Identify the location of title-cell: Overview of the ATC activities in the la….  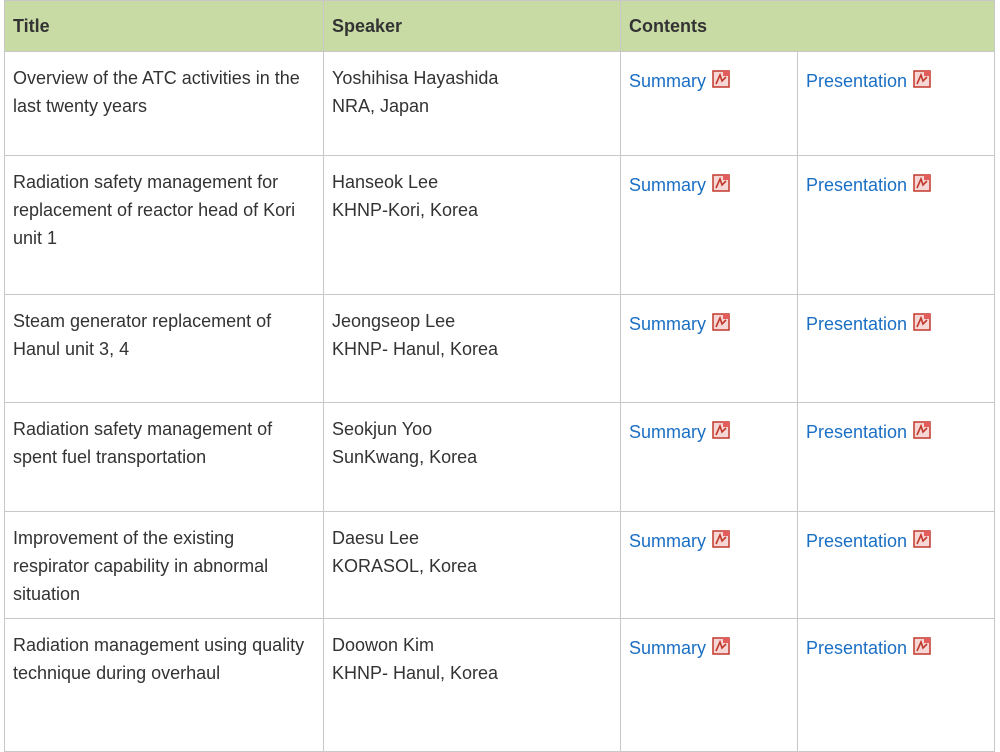
(164, 103).